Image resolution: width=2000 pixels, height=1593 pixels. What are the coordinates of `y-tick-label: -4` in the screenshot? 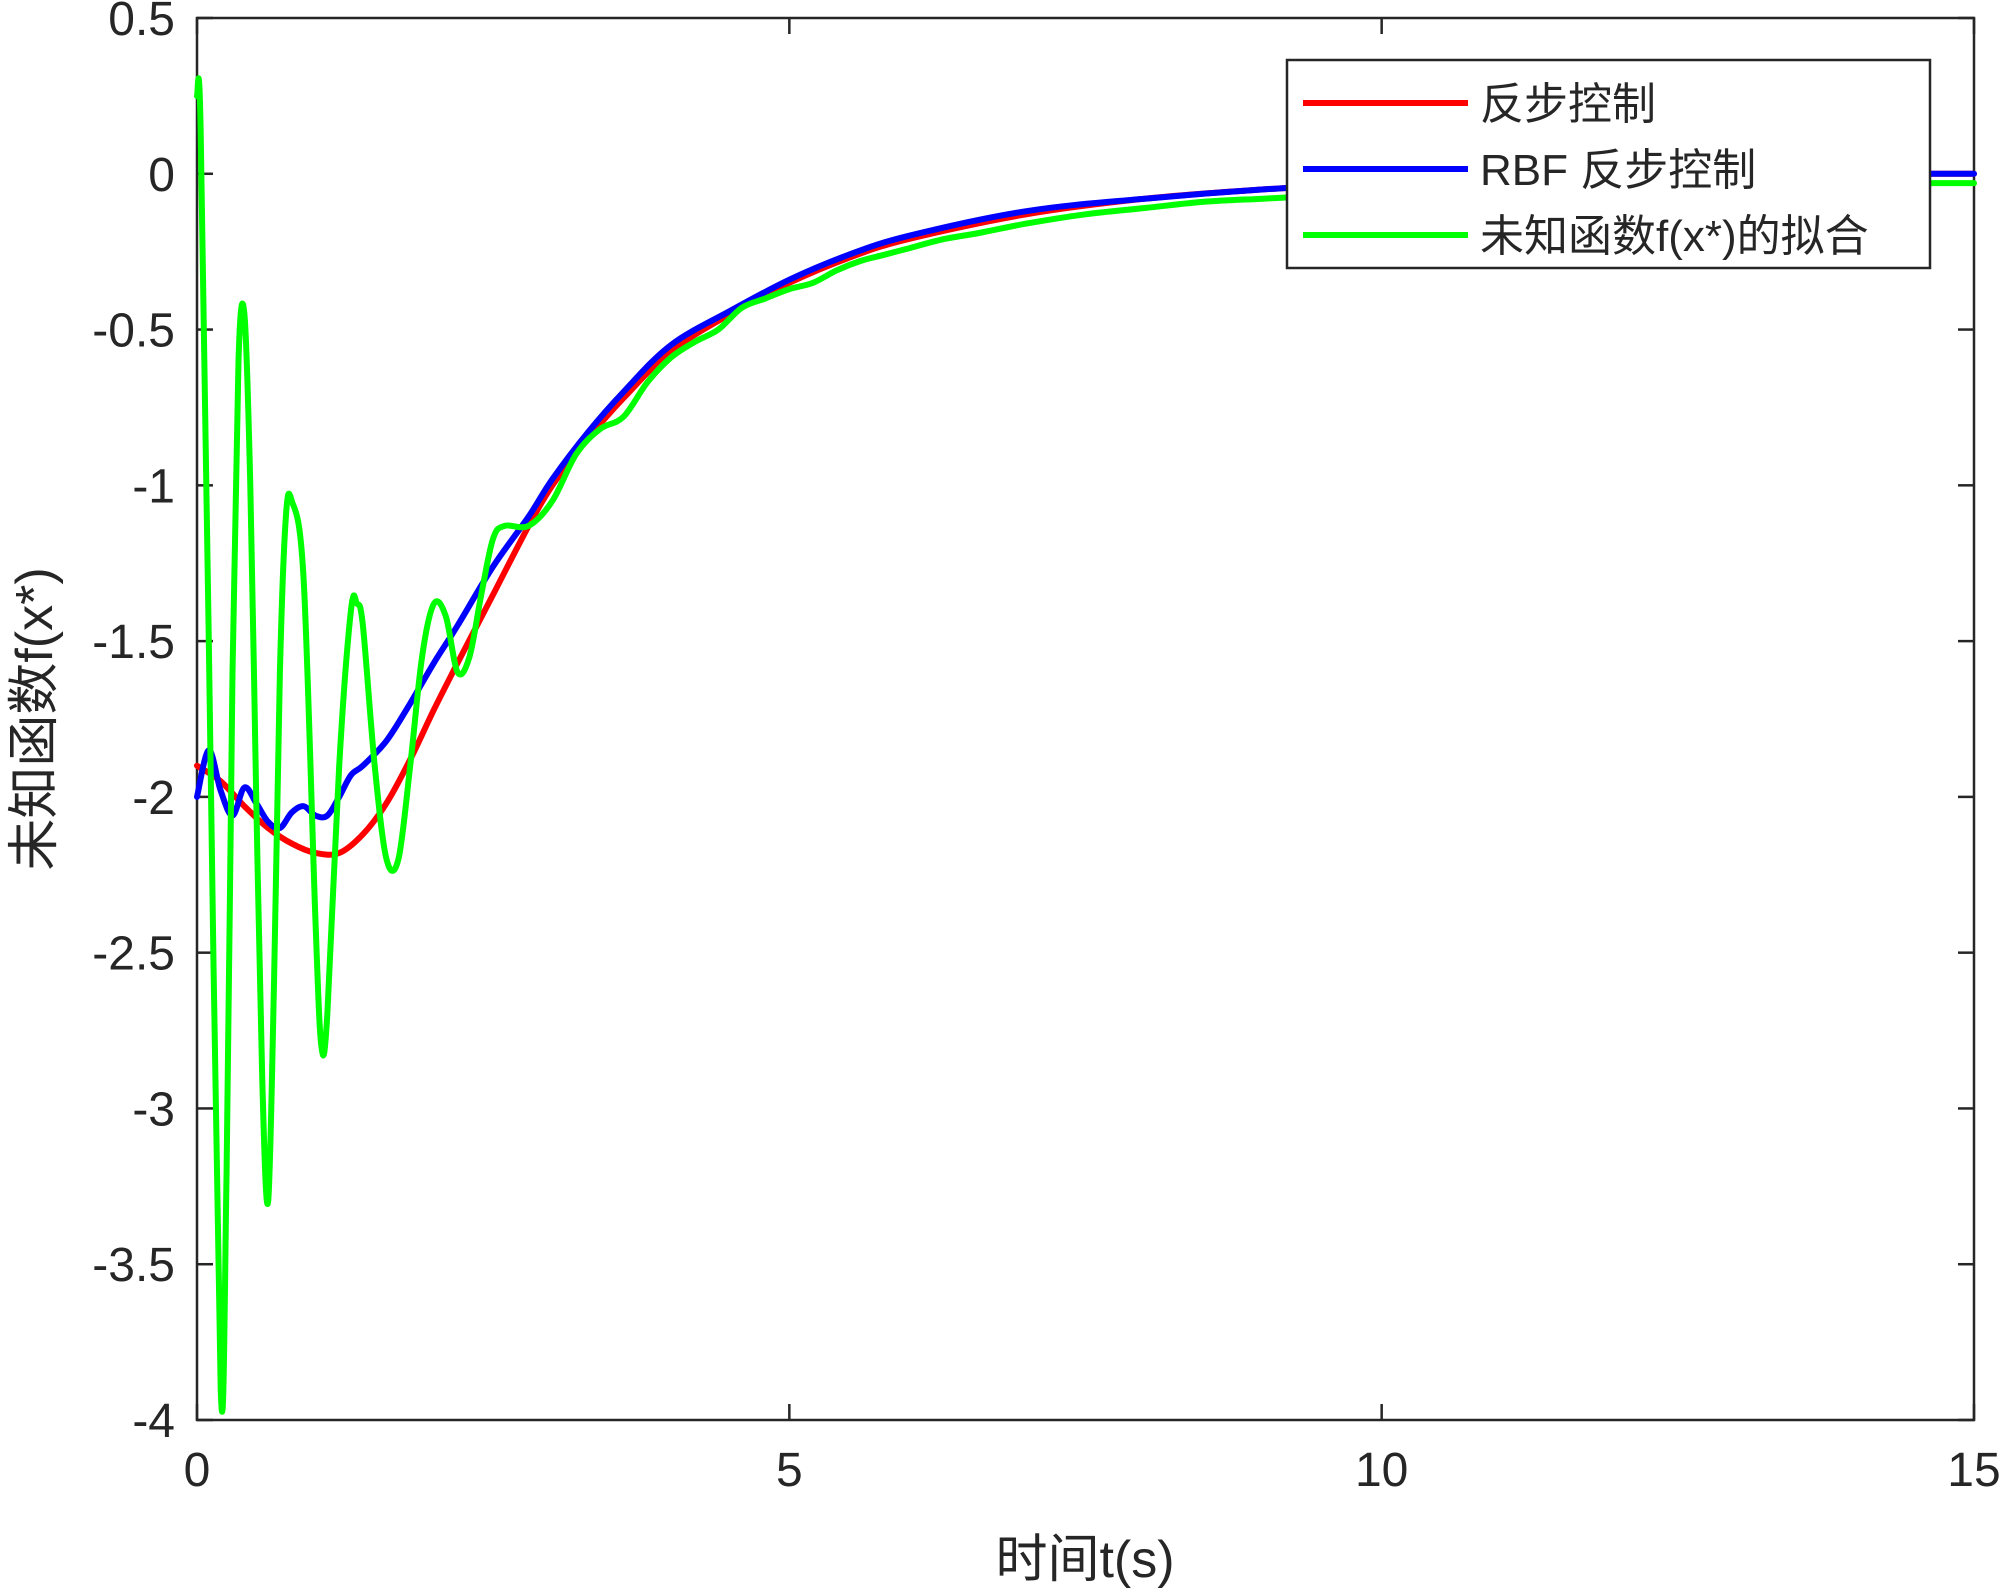 It's located at (153, 1421).